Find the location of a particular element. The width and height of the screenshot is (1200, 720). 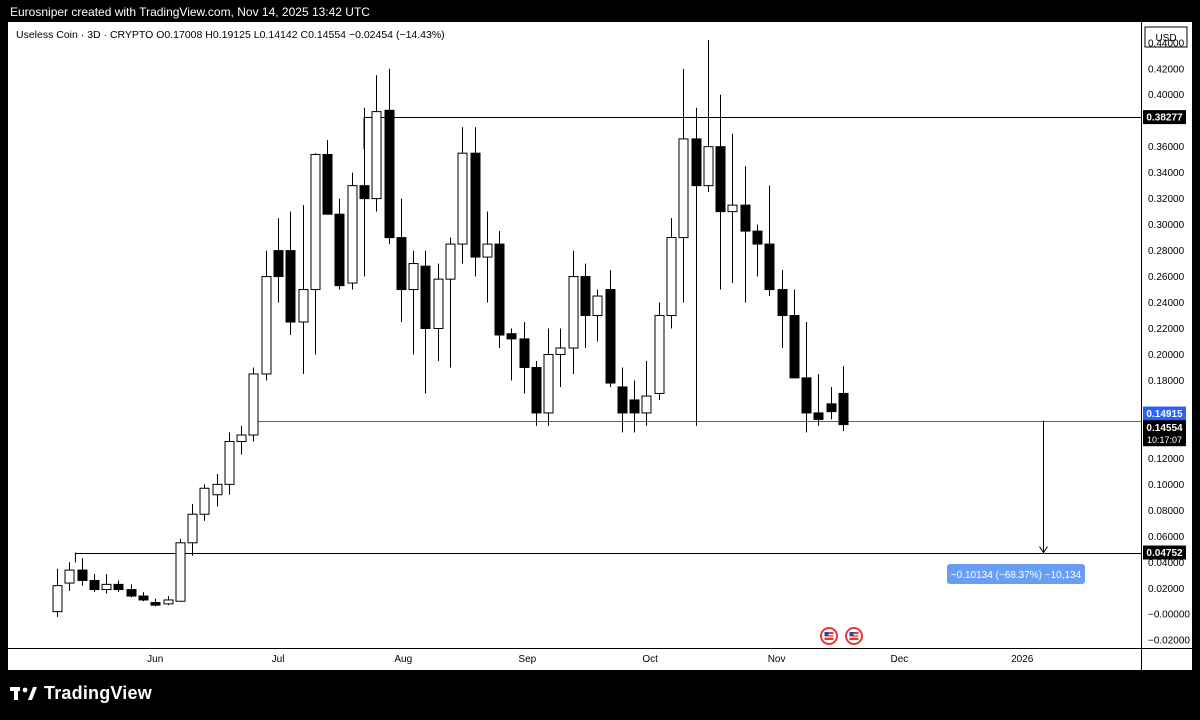

currency-box is located at coordinates (1166, 37).